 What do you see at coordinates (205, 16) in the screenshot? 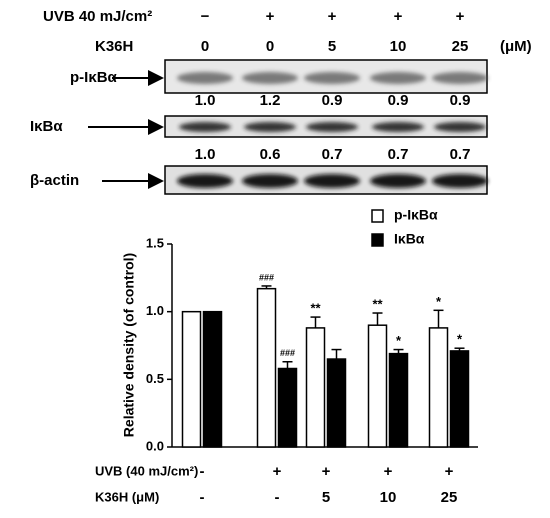
I see `treatment-value: −` at bounding box center [205, 16].